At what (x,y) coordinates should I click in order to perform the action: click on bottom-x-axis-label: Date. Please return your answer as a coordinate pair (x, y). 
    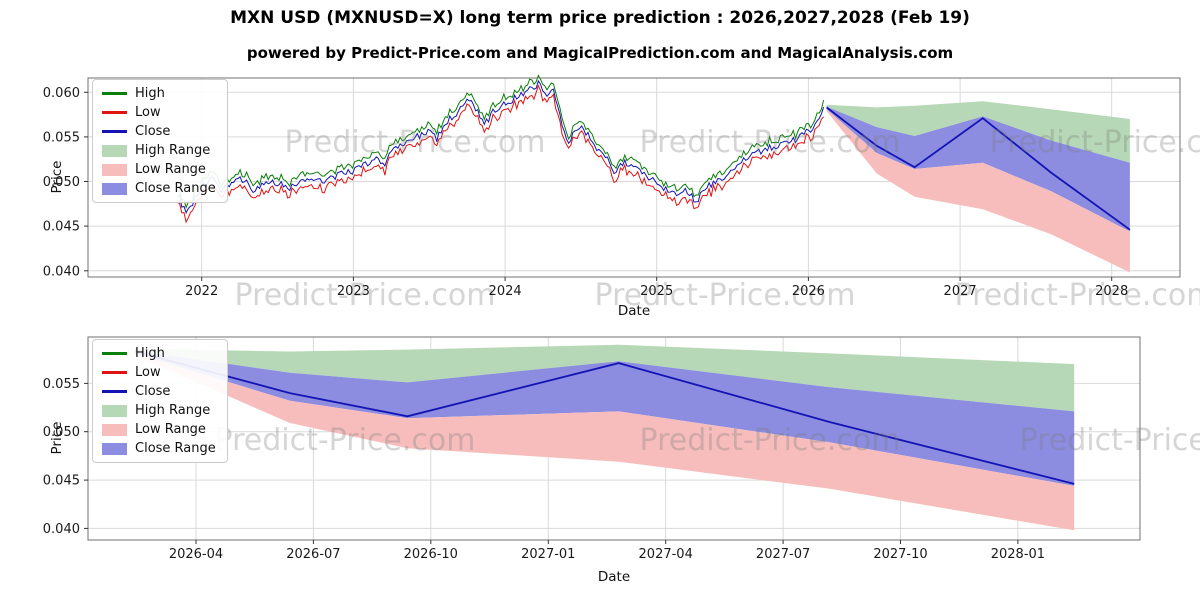
    Looking at the image, I should click on (614, 577).